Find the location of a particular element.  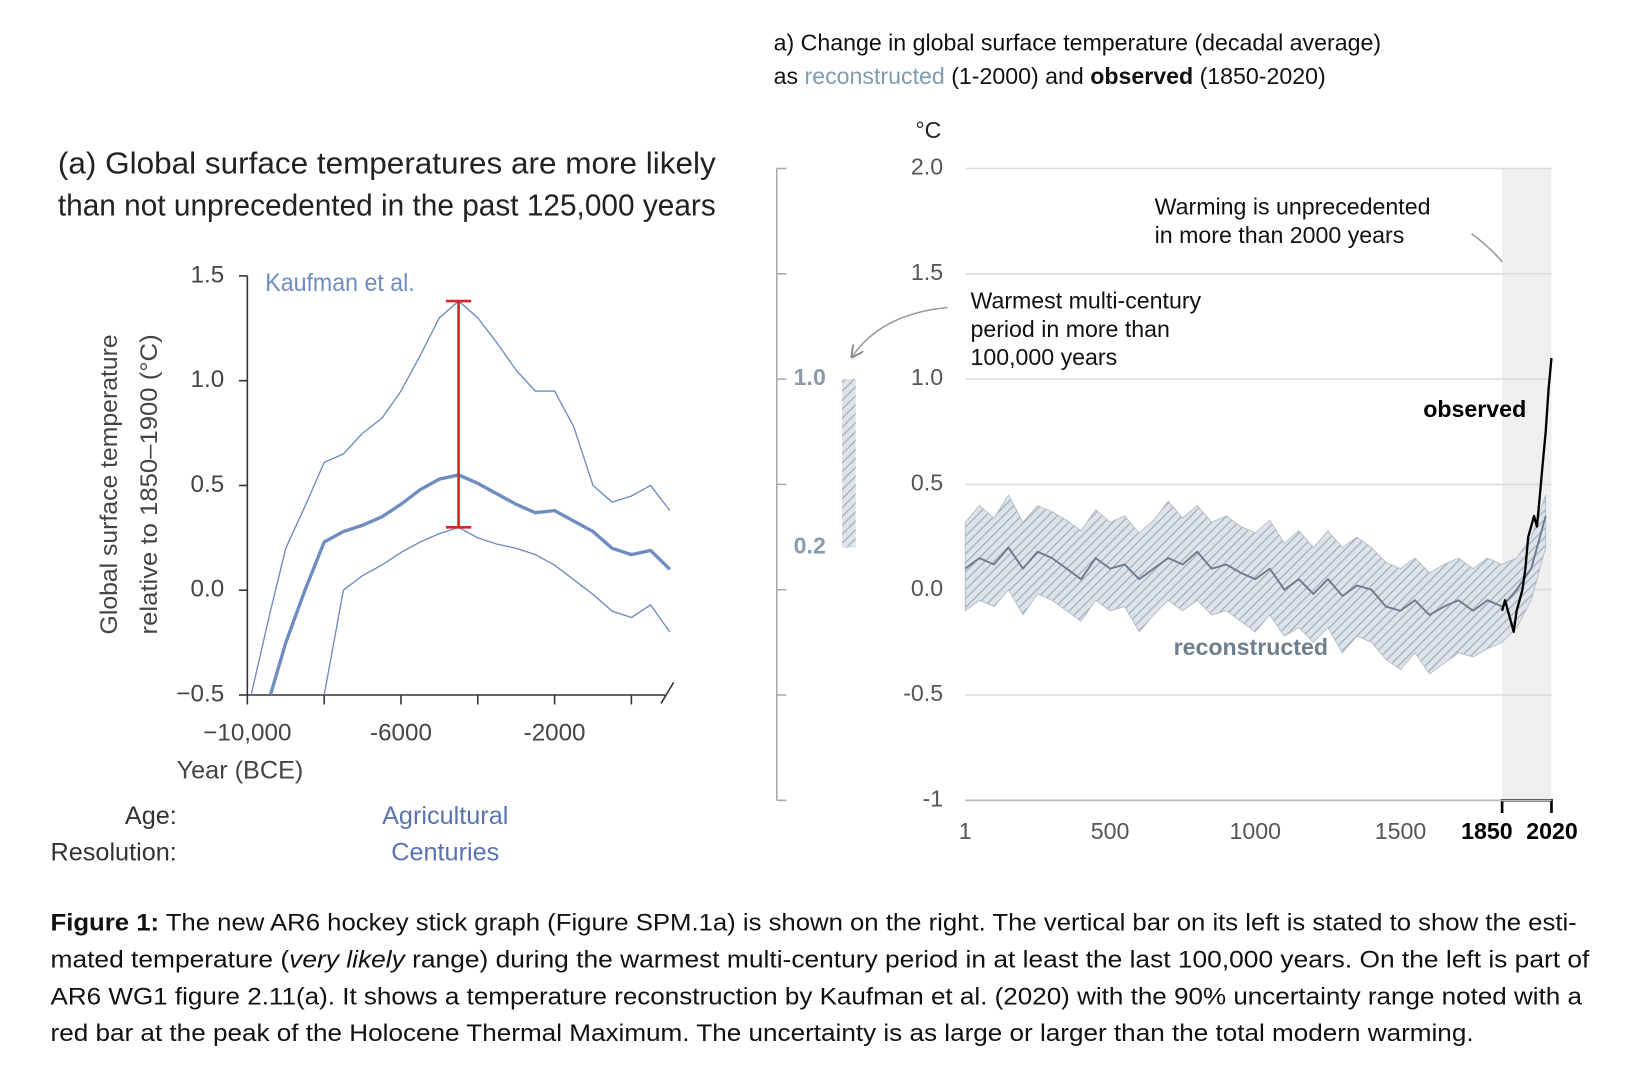

caption-part: mated temperature ( is located at coordinates (170, 960).